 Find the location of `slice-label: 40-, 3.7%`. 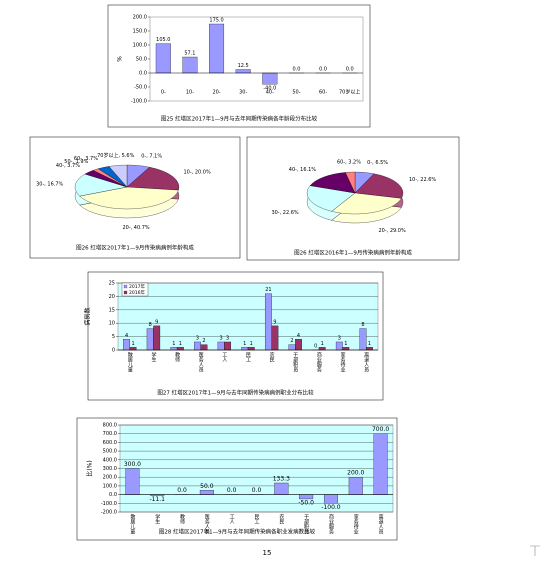

slice-label: 40-, 3.7% is located at coordinates (68, 166).